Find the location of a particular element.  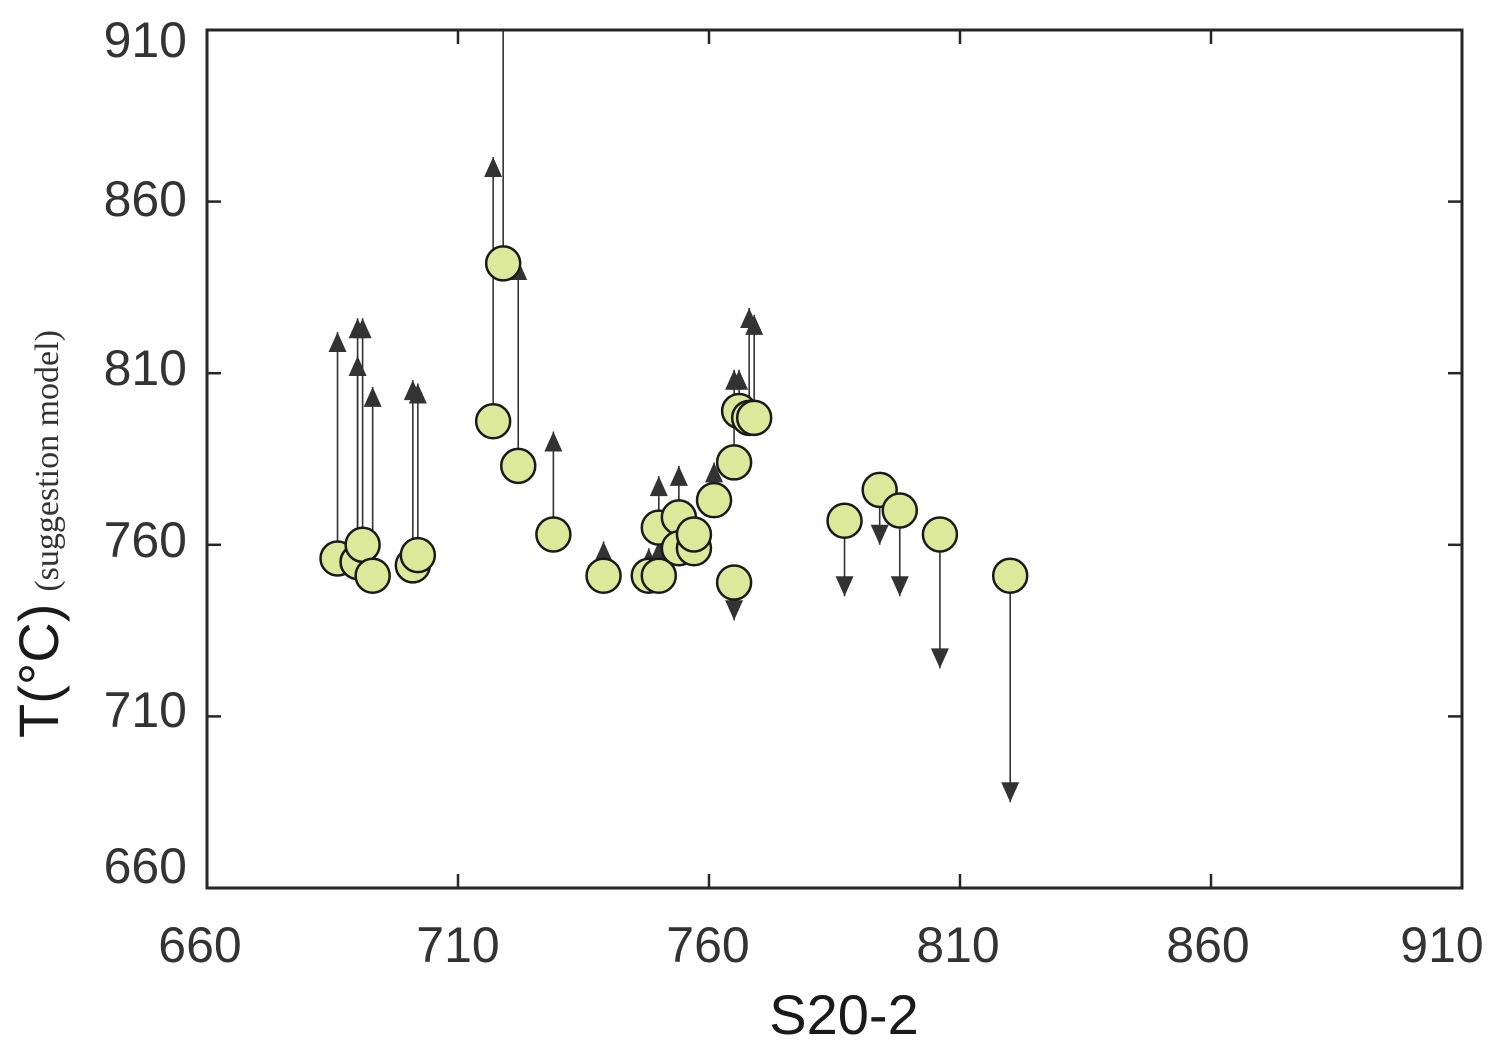

x-tick-label: 810 is located at coordinates (957, 945).